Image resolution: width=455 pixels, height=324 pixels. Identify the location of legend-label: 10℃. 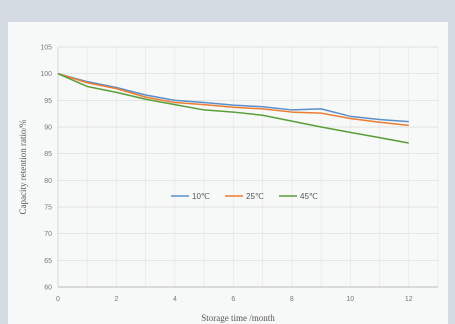
(201, 196).